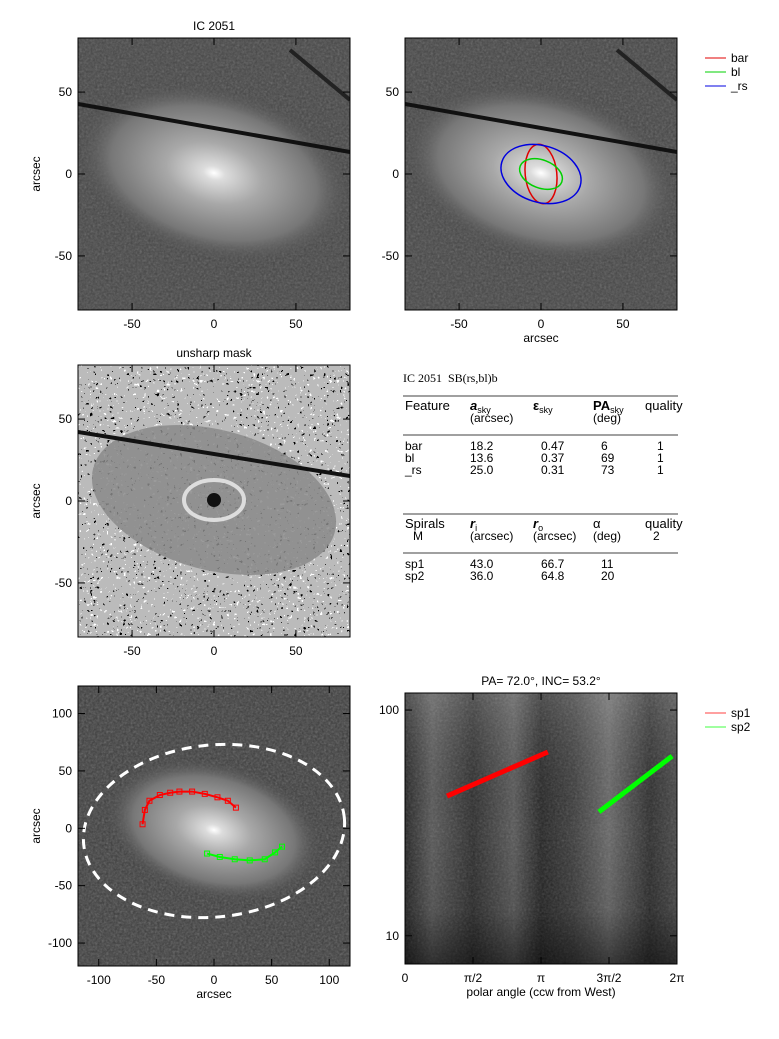  I want to click on table-cell: 0.47, so click(553, 446).